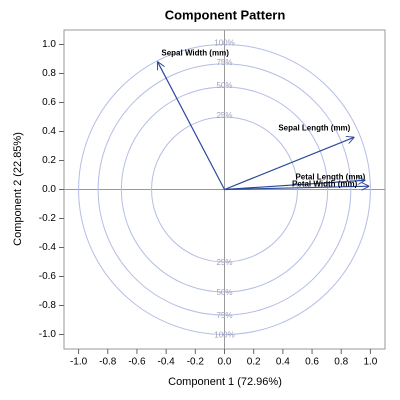 The width and height of the screenshot is (400, 400). Describe the element at coordinates (312, 362) in the screenshot. I see `x-tick-label: 0.6` at that location.